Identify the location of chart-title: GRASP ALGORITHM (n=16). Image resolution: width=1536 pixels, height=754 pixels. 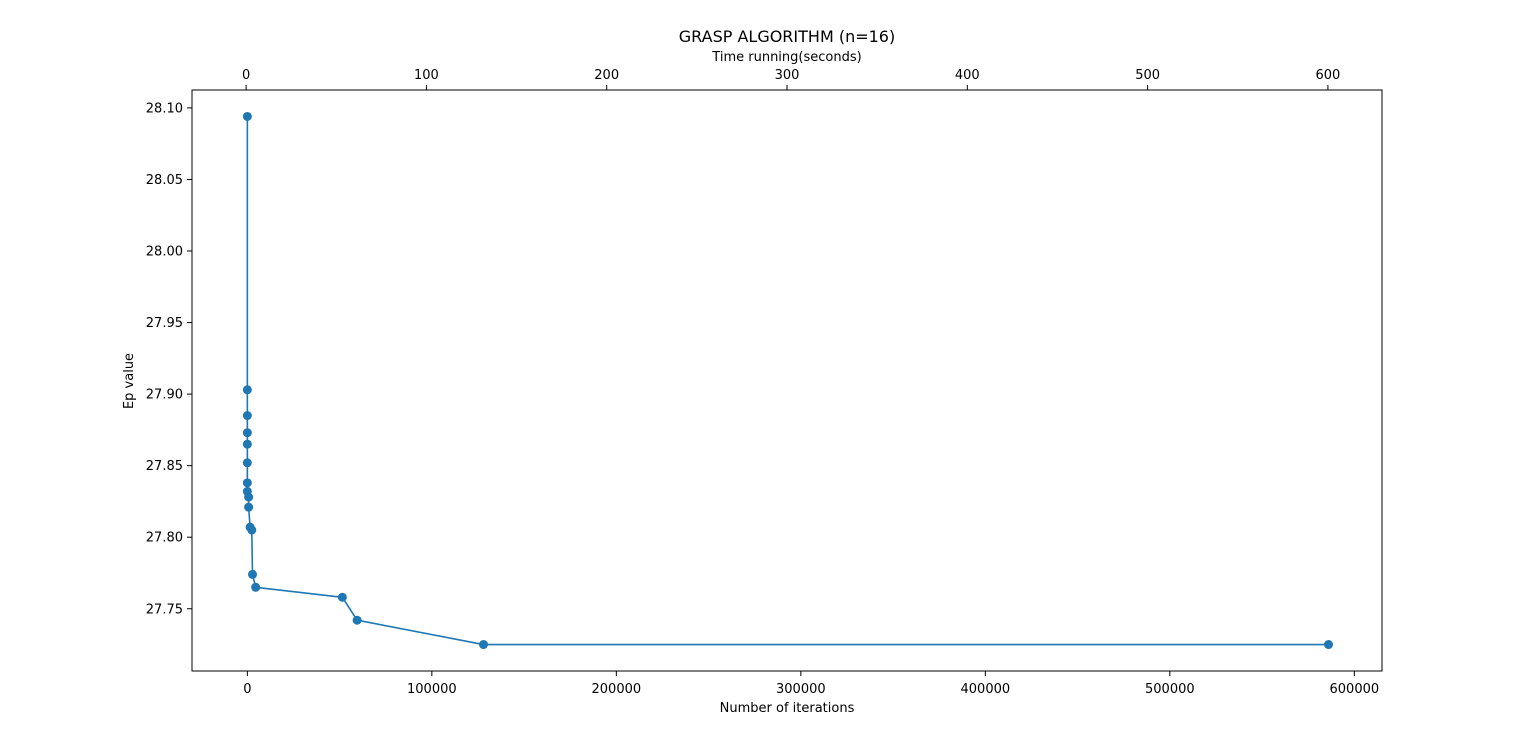
(787, 36).